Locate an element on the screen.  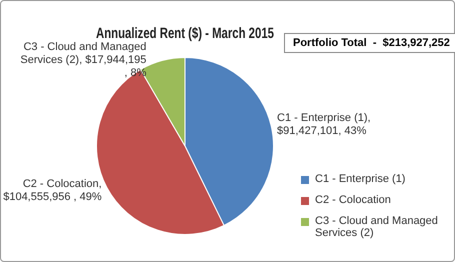
data-label: C2 - Colocation, $104,555,956 , 49% is located at coordinates (52, 191).